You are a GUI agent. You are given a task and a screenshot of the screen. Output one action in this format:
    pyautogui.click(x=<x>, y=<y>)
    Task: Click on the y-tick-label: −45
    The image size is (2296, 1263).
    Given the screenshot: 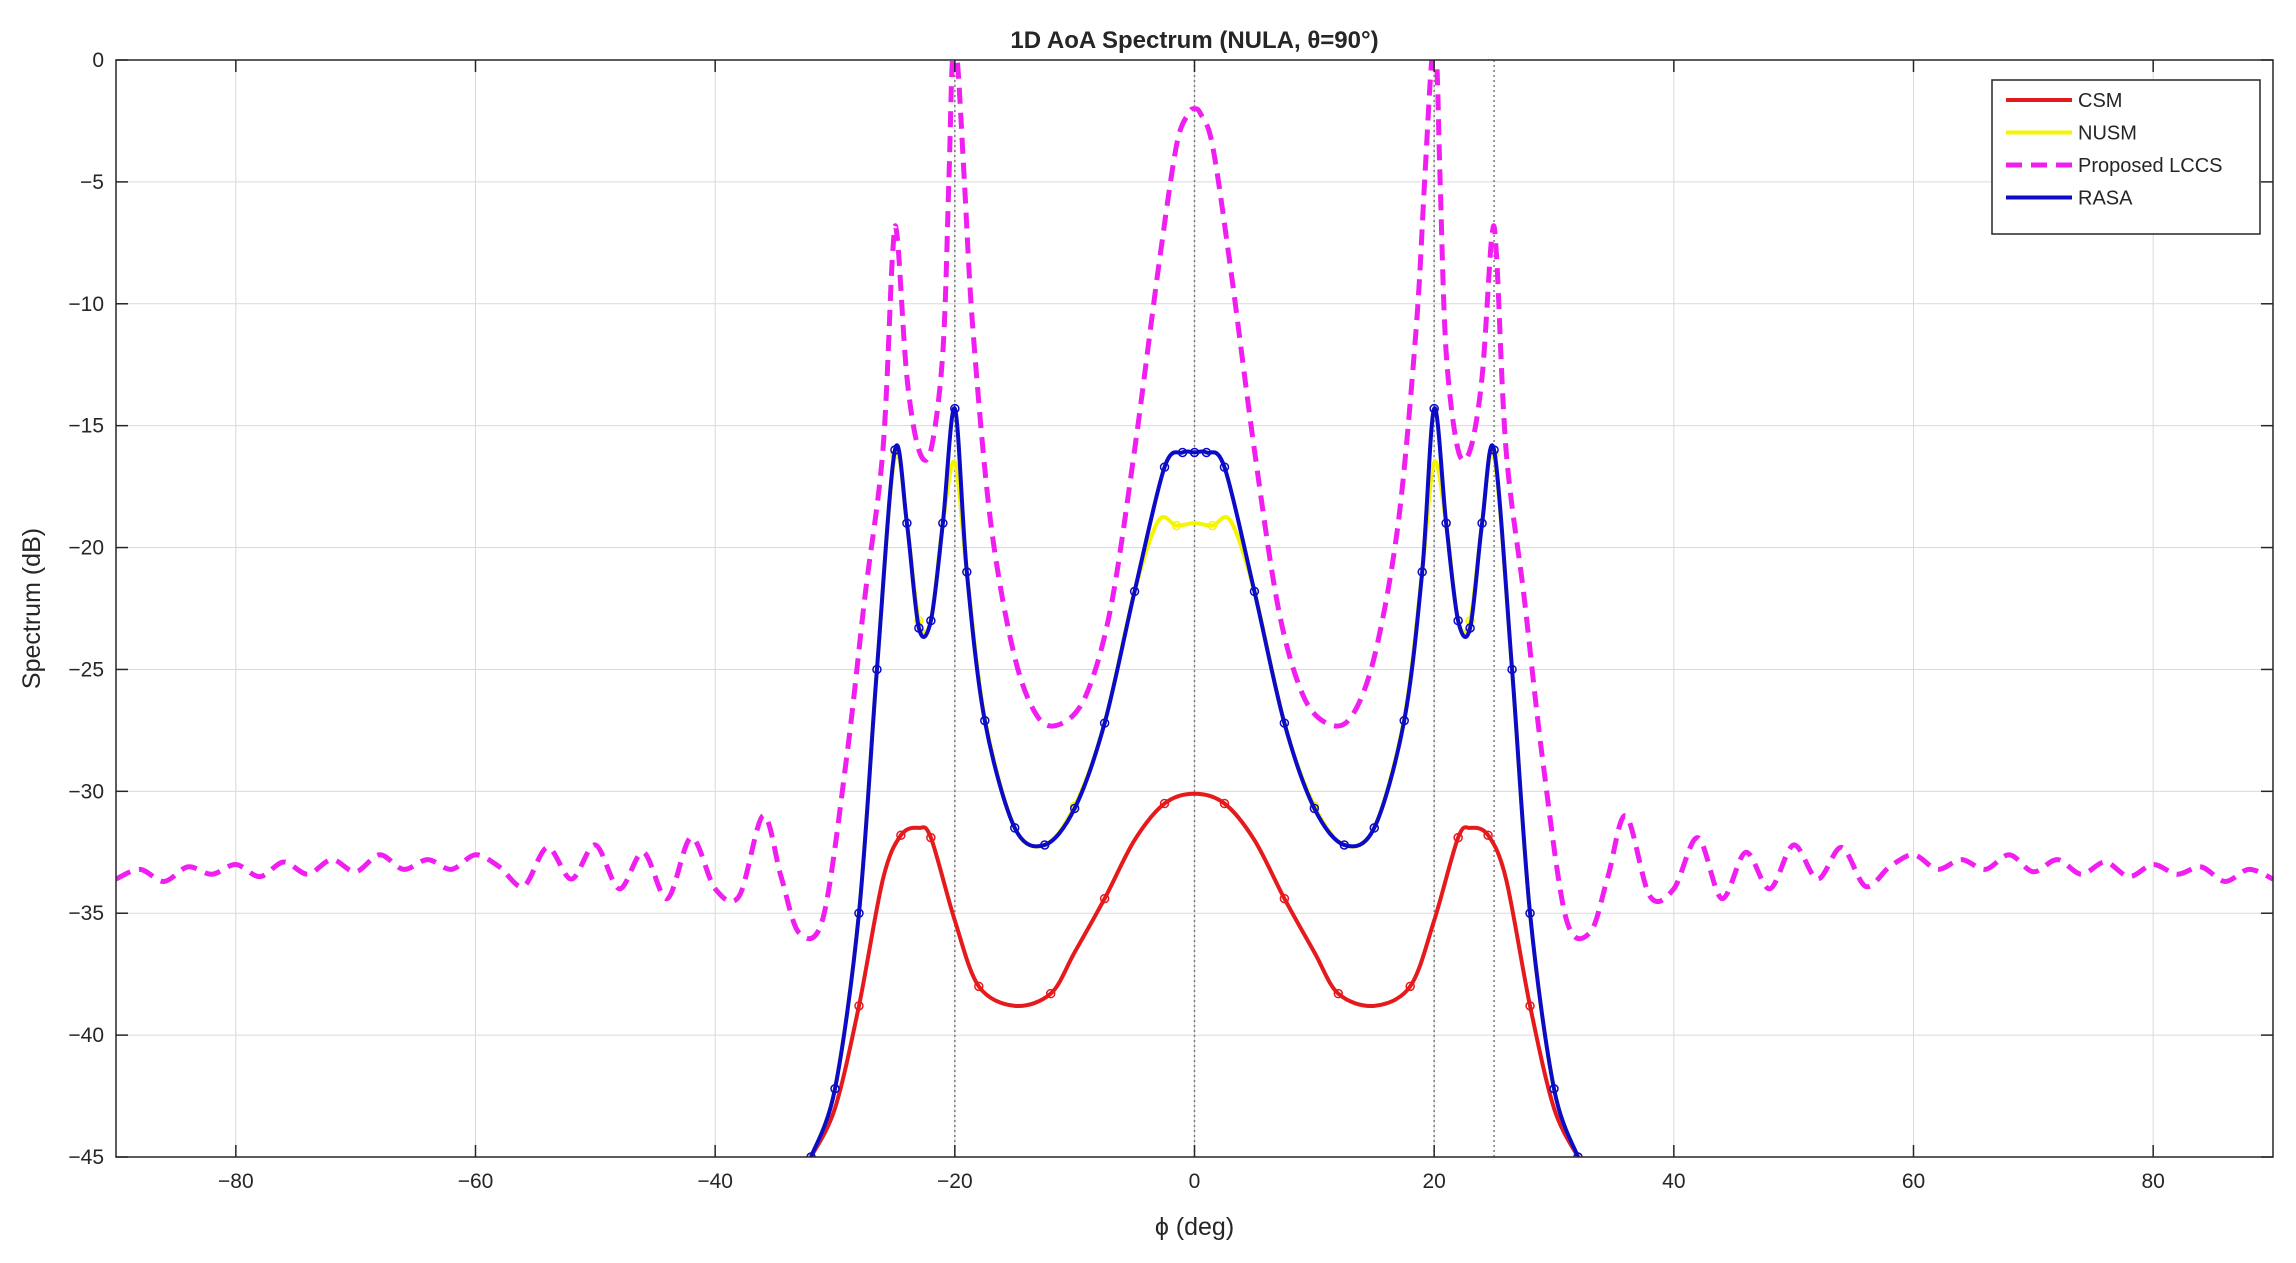 What is the action you would take?
    pyautogui.click(x=86, y=1157)
    